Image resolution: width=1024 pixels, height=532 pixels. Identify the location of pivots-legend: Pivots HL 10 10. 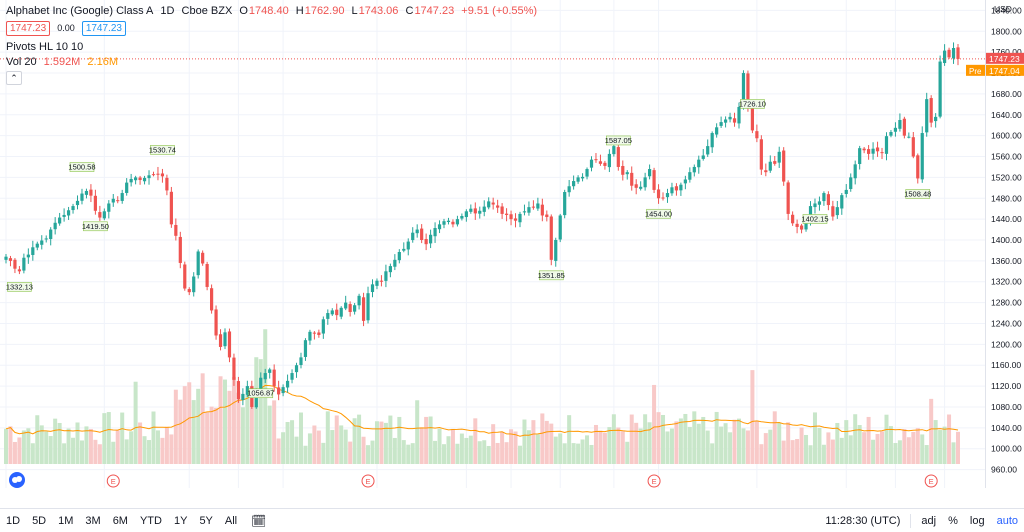
(46, 47).